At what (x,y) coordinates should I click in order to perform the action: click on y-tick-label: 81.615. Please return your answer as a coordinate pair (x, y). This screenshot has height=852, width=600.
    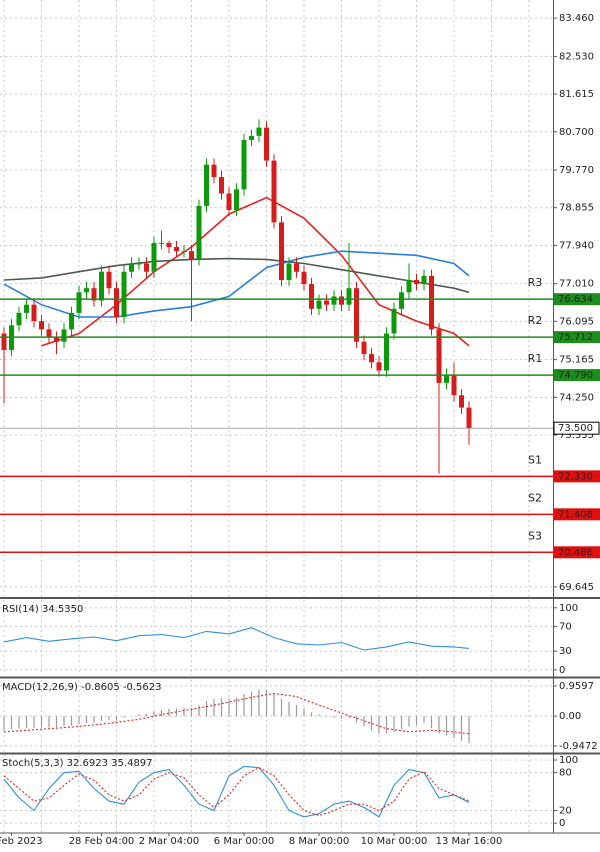
    Looking at the image, I should click on (576, 94).